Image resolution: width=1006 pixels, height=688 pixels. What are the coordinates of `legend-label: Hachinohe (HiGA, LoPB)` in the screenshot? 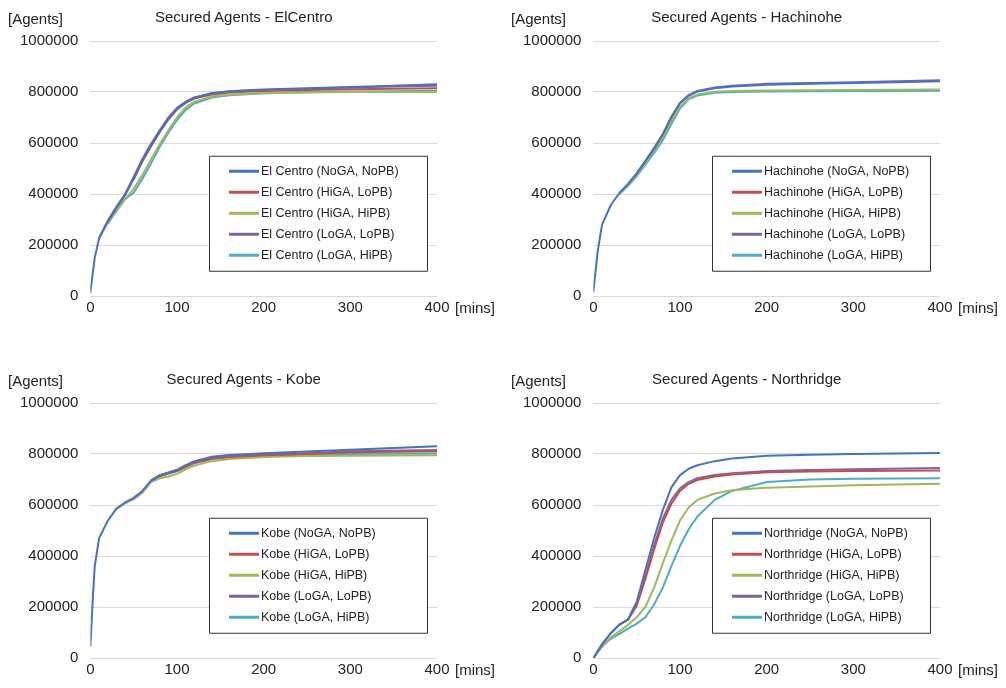 It's located at (833, 191).